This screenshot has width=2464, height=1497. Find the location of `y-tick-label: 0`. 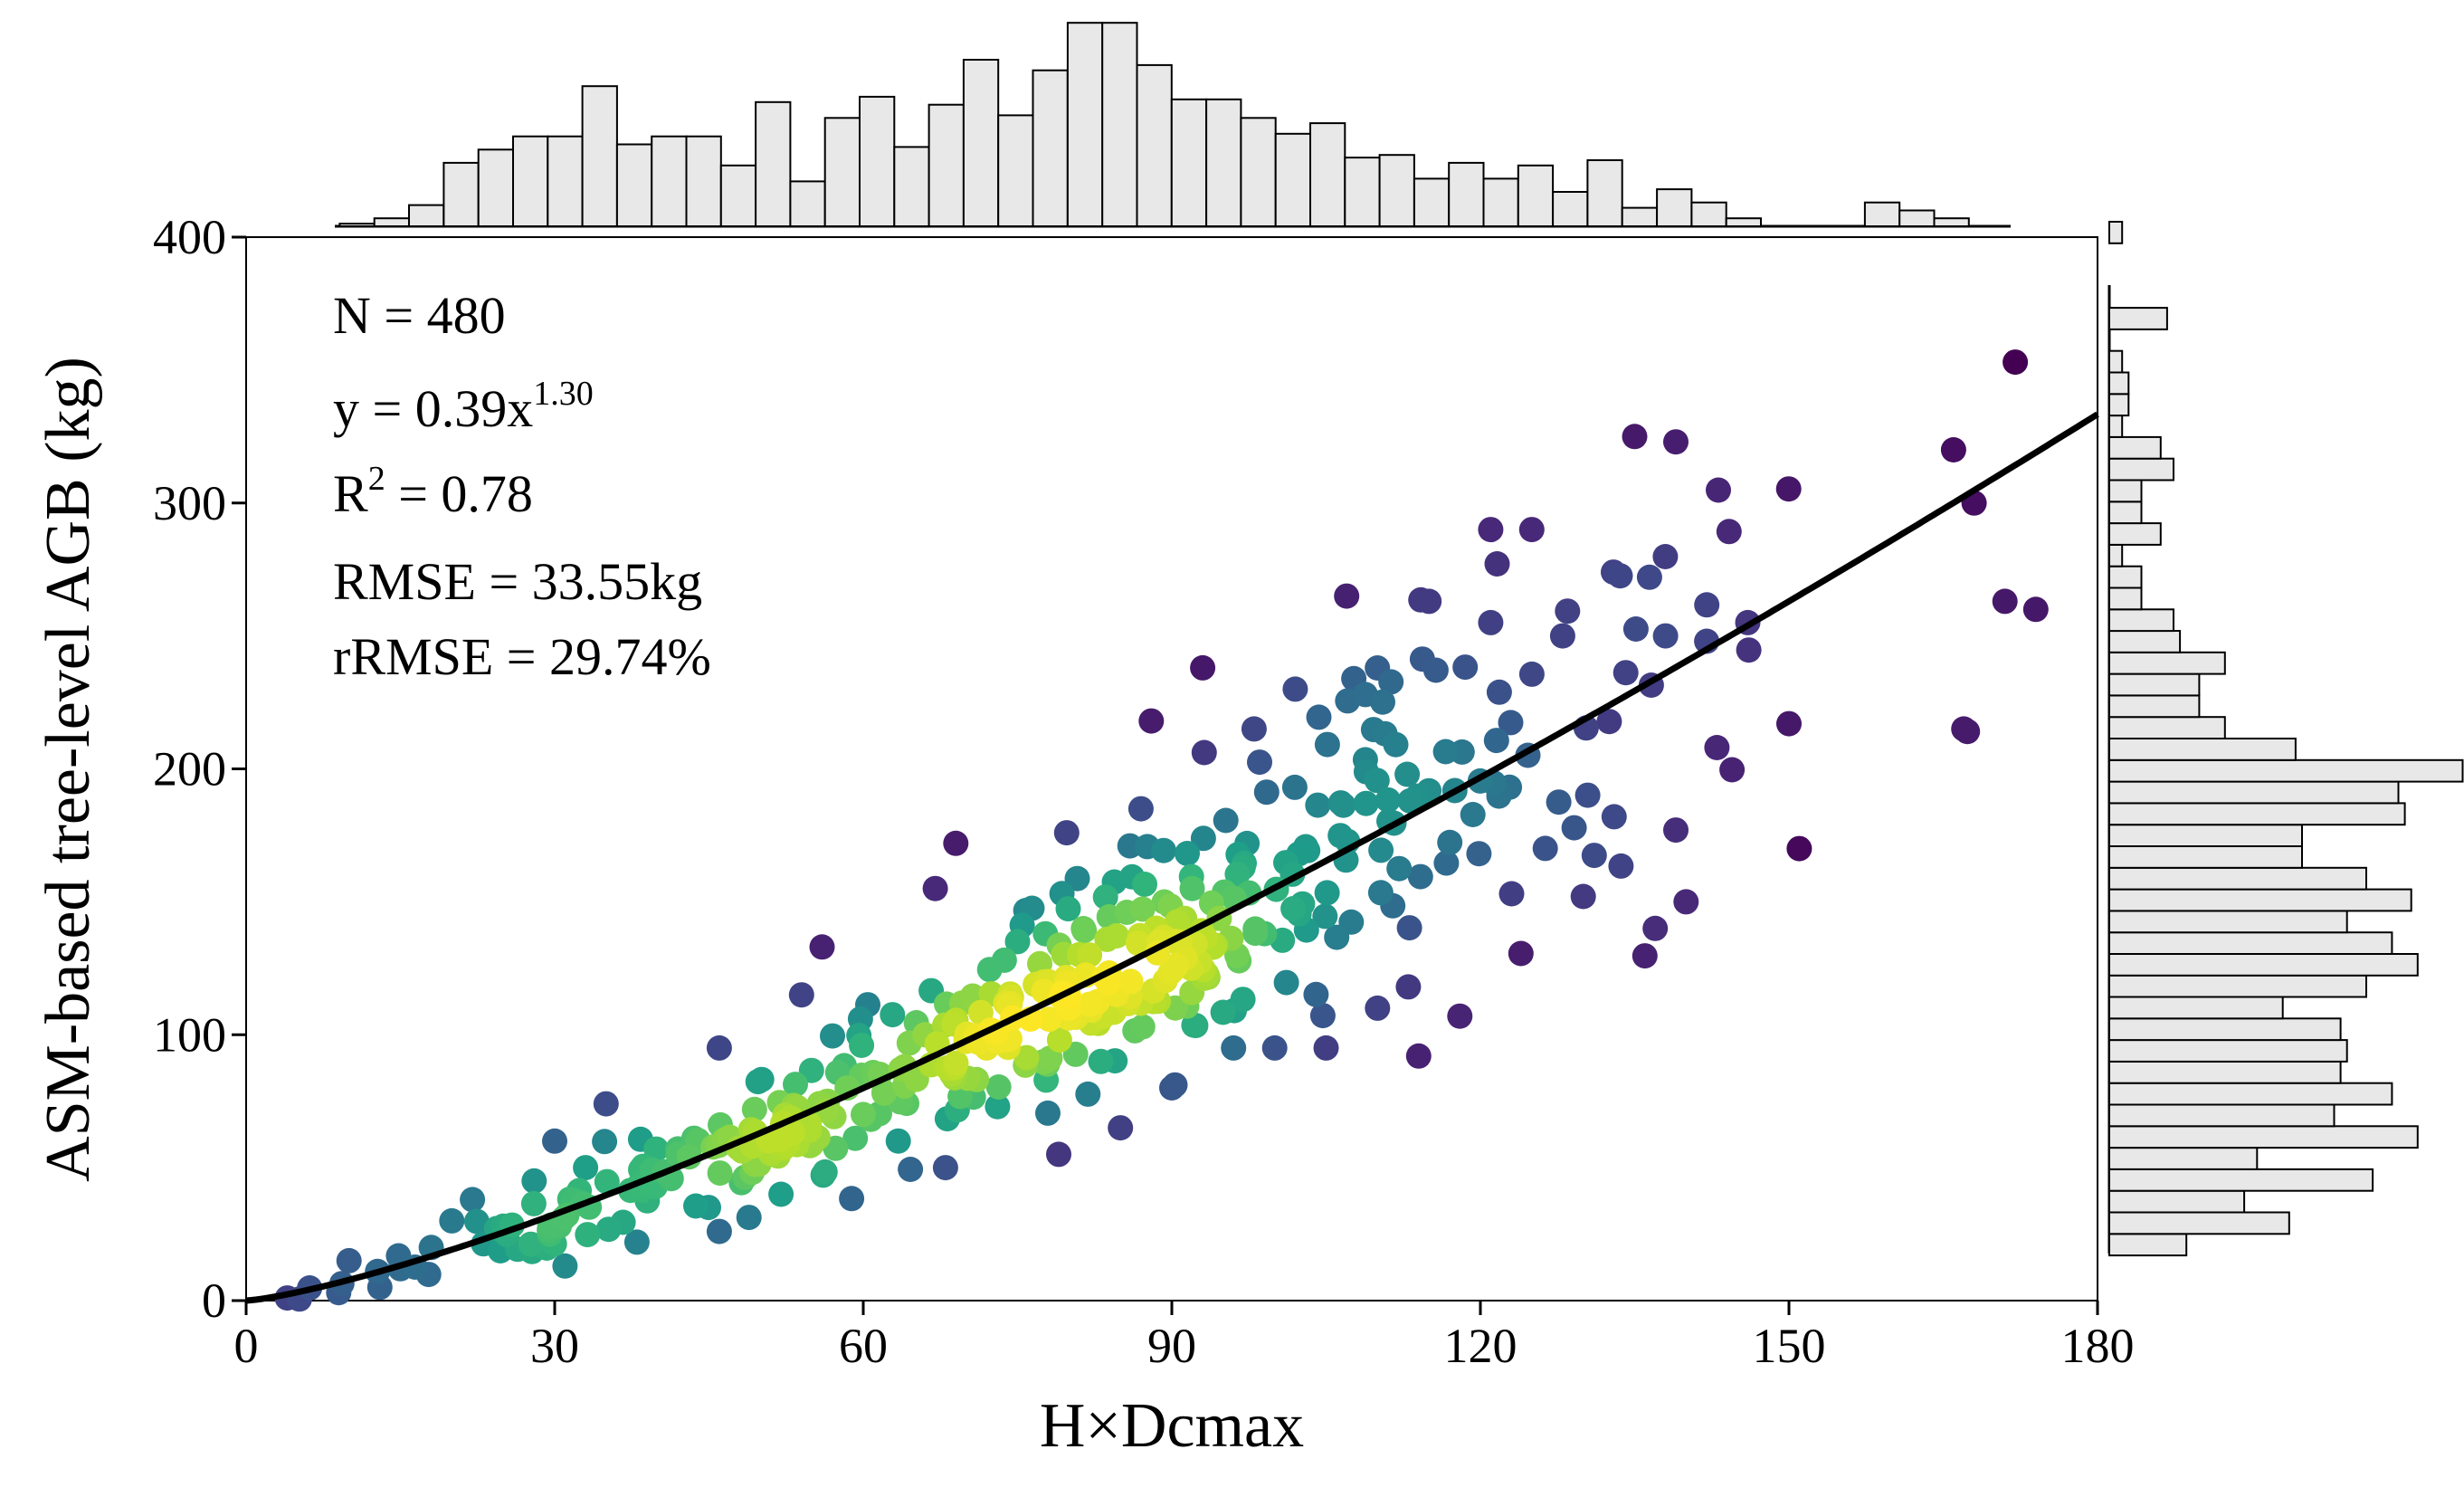

y-tick-label: 0 is located at coordinates (214, 1300).